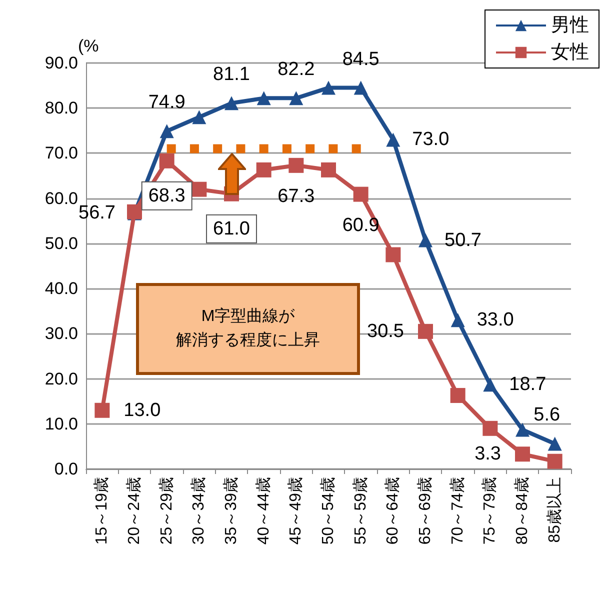 The height and width of the screenshot is (609, 609). Describe the element at coordinates (248, 329) in the screenshot. I see `callout-box: M字型曲線が 解消する程度に上昇` at that location.